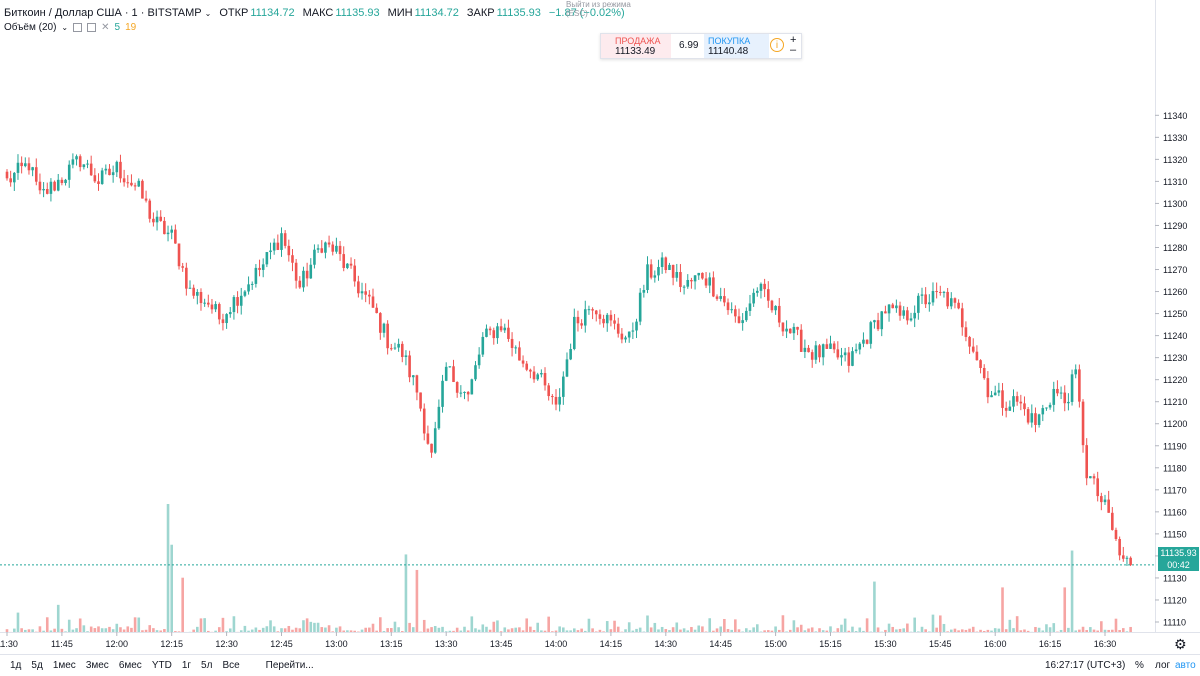 This screenshot has width=1200, height=676. What do you see at coordinates (1162, 665) in the screenshot?
I see `log-toggle: лог` at bounding box center [1162, 665].